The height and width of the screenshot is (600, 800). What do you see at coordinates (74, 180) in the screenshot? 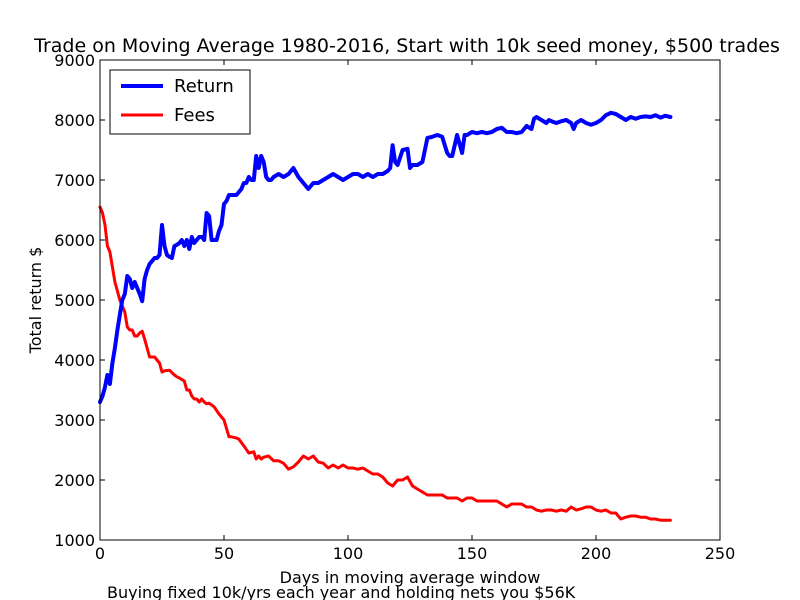
I see `y-tick-label: 7000` at bounding box center [74, 180].